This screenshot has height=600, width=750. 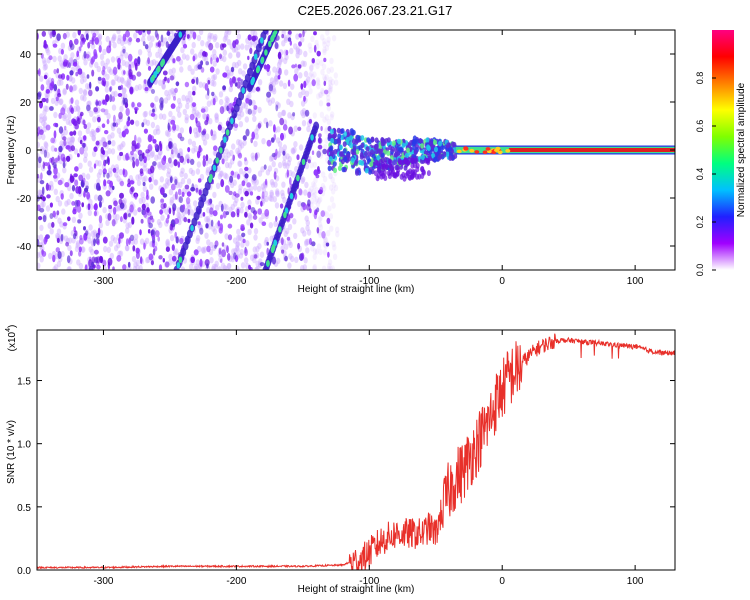 What do you see at coordinates (635, 581) in the screenshot?
I see `x-tick-label: 100` at bounding box center [635, 581].